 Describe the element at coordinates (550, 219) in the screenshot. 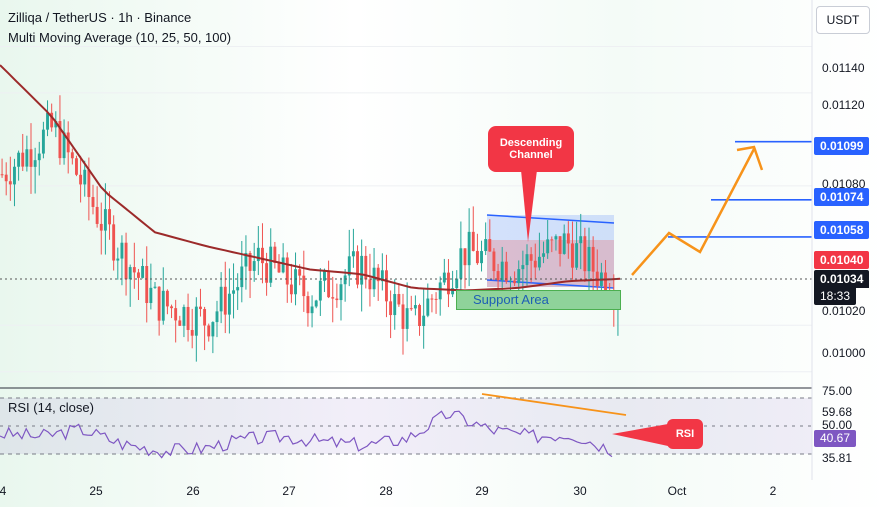

I see `channel-upper-line` at that location.